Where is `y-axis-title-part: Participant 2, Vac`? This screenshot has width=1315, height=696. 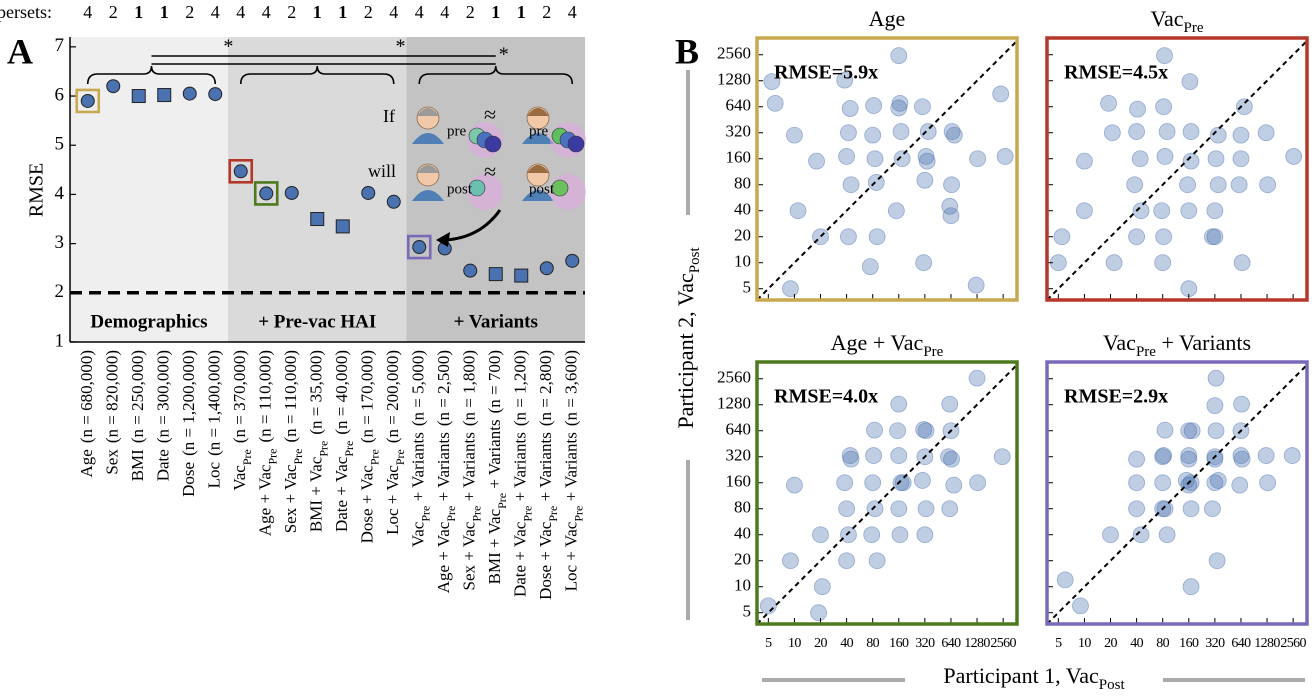
y-axis-title-part: Participant 2, Vac is located at coordinates (685, 351).